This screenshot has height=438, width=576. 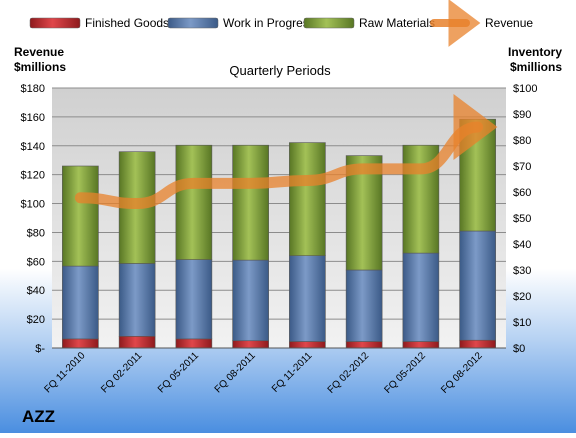 I want to click on right-axis-tick-label: $0, so click(x=519, y=349).